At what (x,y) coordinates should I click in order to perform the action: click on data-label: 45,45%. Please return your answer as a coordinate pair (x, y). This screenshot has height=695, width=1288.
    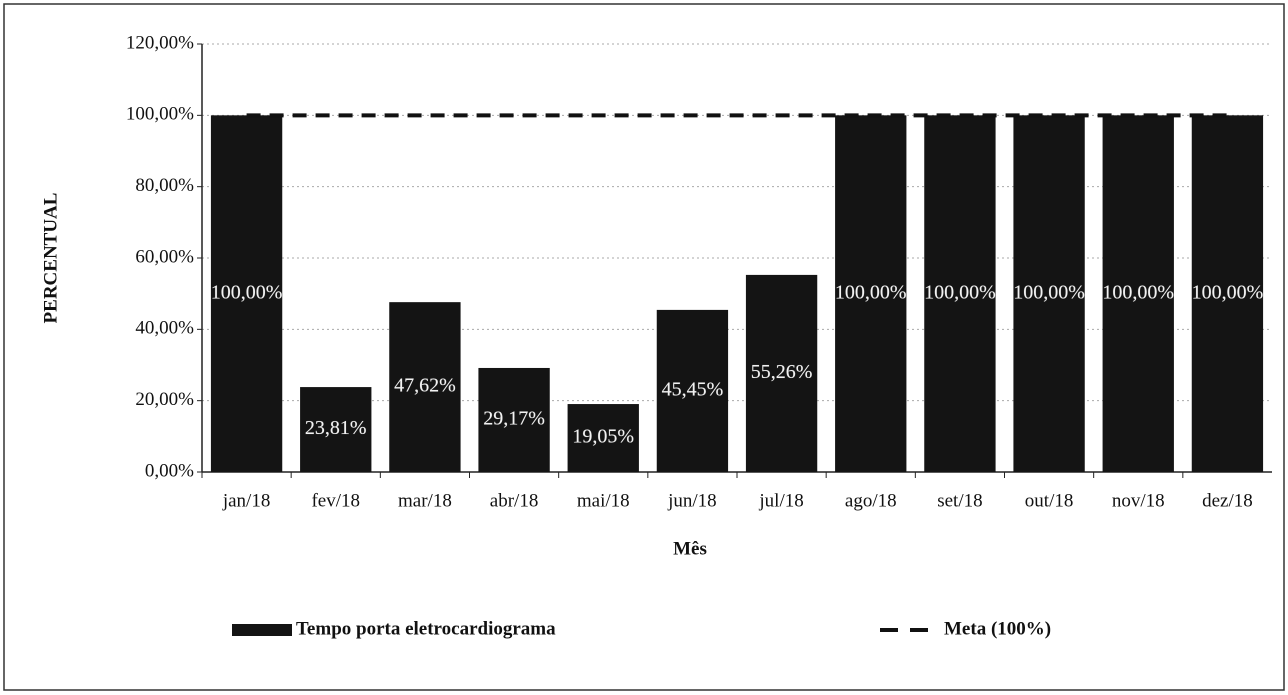
    Looking at the image, I should click on (693, 390).